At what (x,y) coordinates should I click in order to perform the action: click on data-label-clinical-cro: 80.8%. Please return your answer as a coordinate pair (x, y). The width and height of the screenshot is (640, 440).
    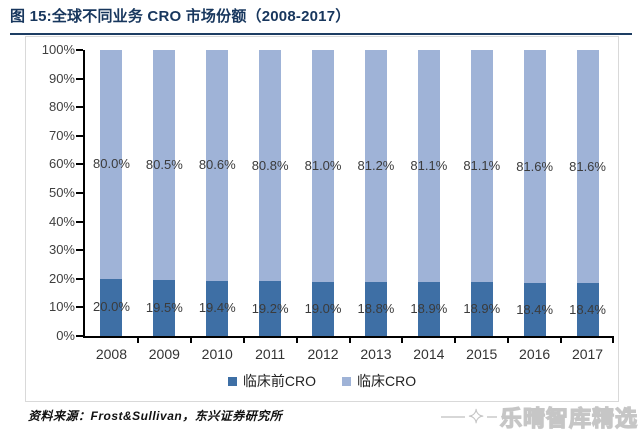
    Looking at the image, I should click on (270, 165).